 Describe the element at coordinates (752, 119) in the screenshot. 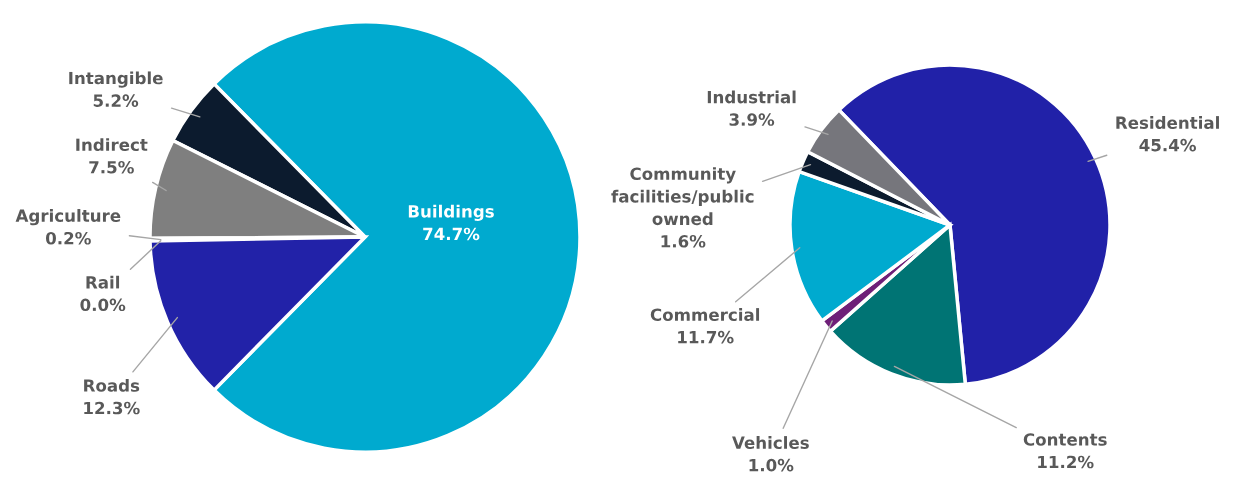

I see `data-label: 3.9%` at that location.